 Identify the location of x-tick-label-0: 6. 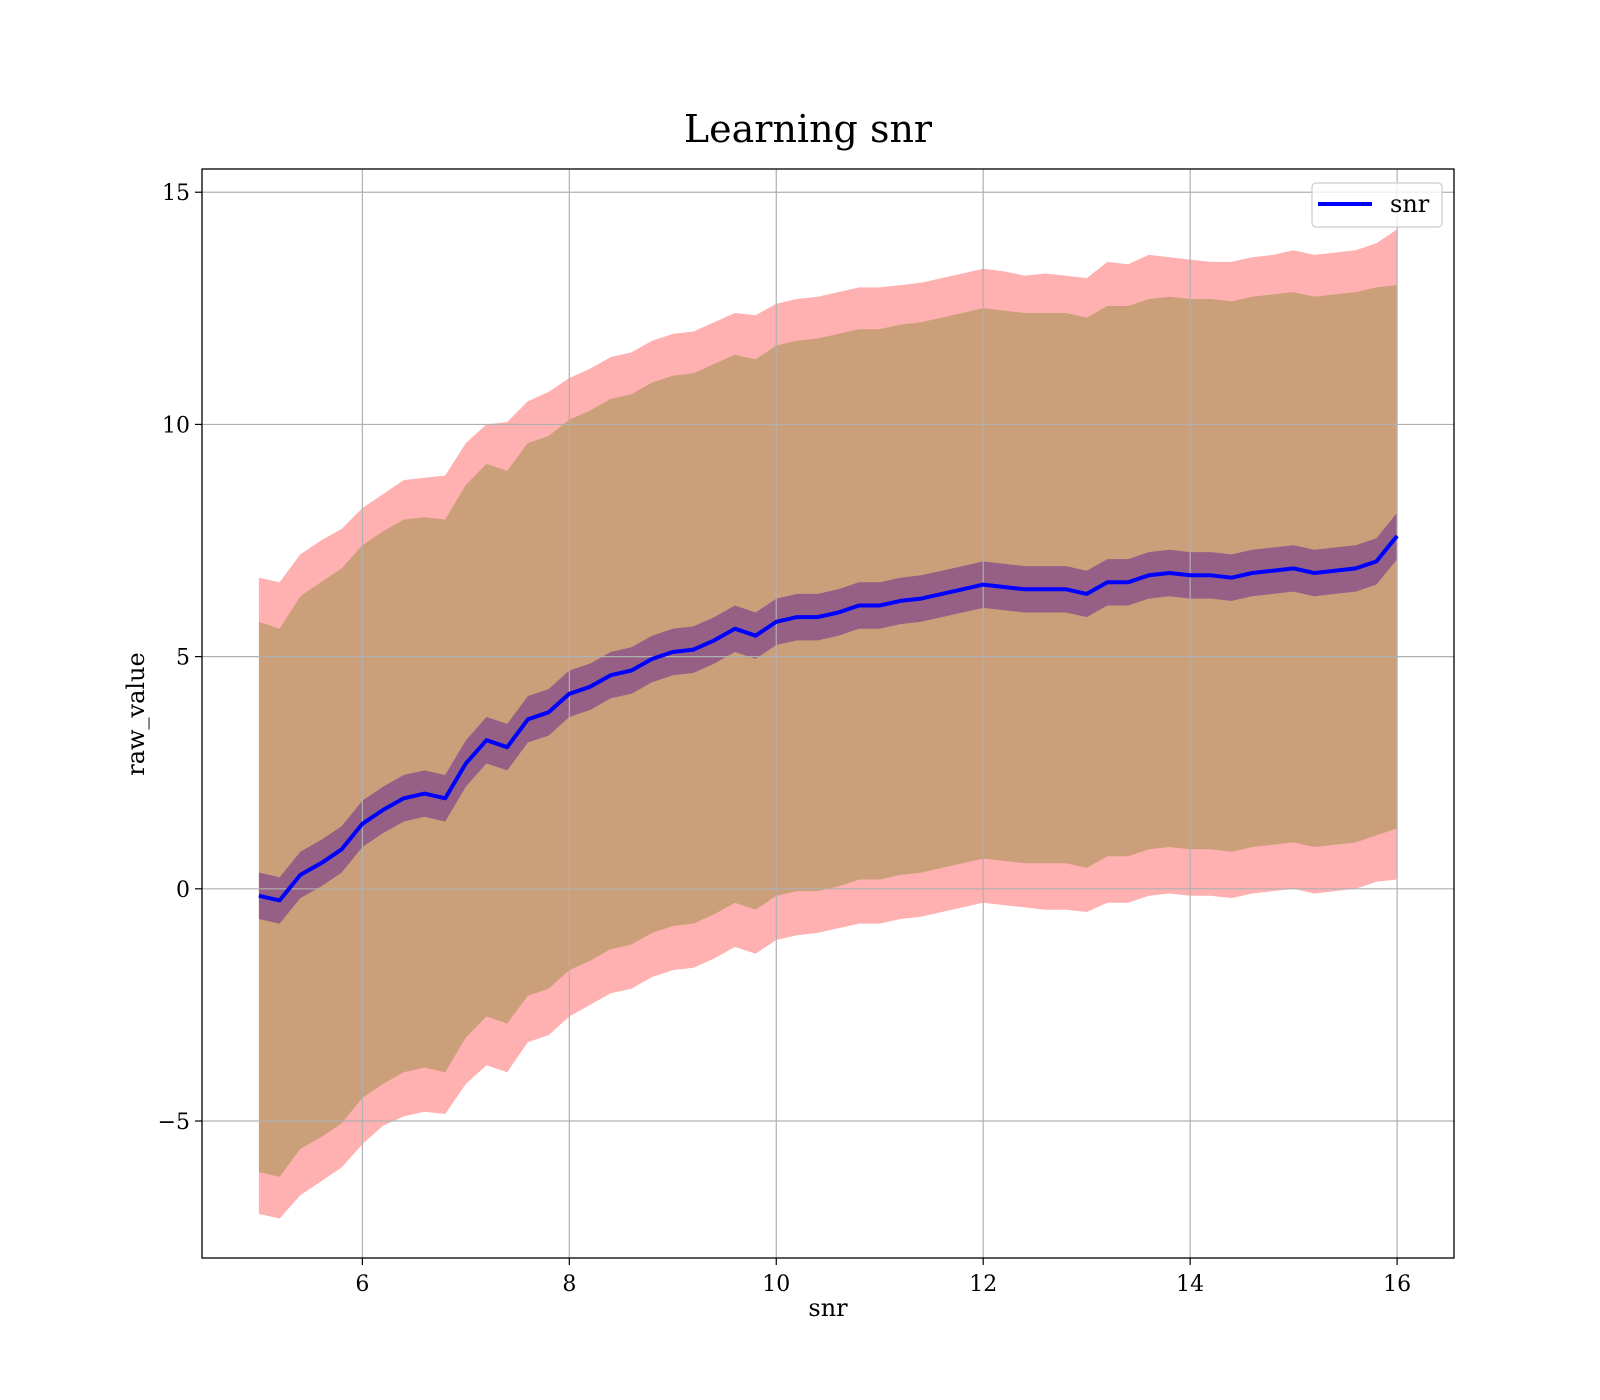
(362, 1284).